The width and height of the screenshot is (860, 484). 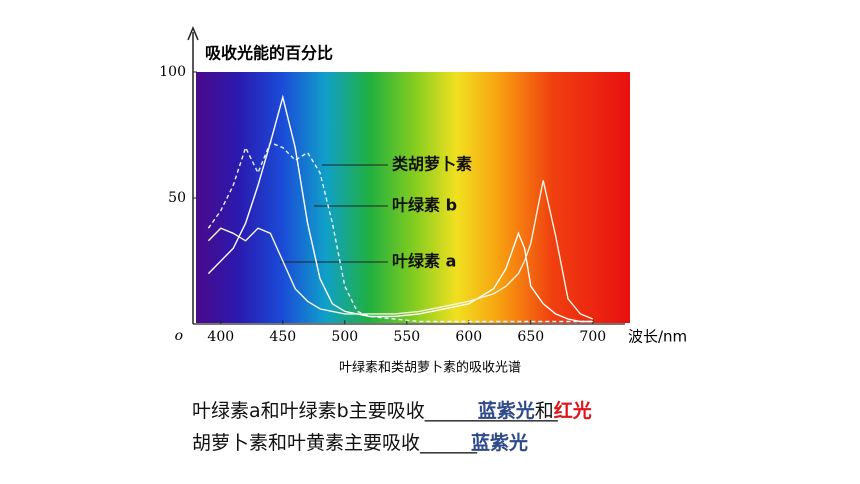 What do you see at coordinates (424, 261) in the screenshot?
I see `series-label: 叶绿素 a` at bounding box center [424, 261].